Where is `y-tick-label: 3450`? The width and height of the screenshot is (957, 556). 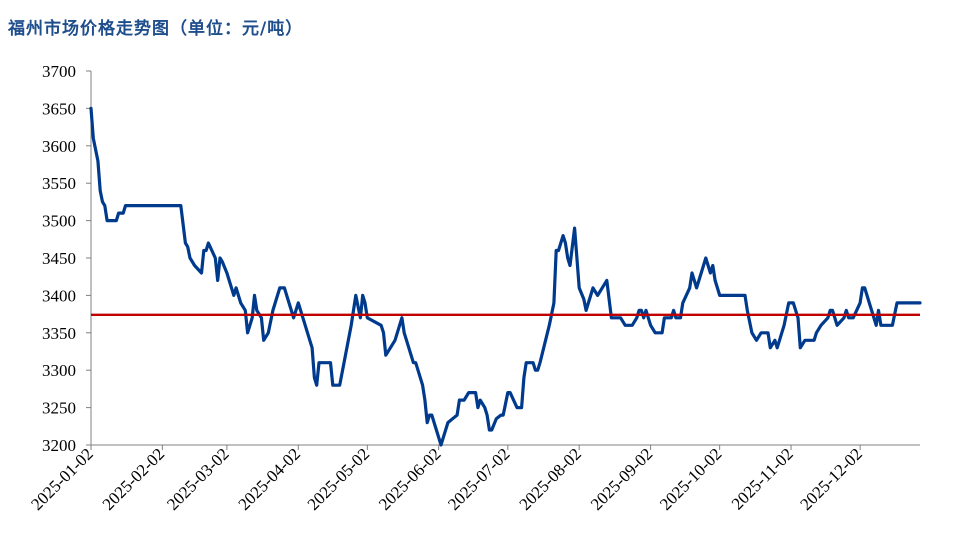 y-tick-label: 3450 is located at coordinates (59, 258).